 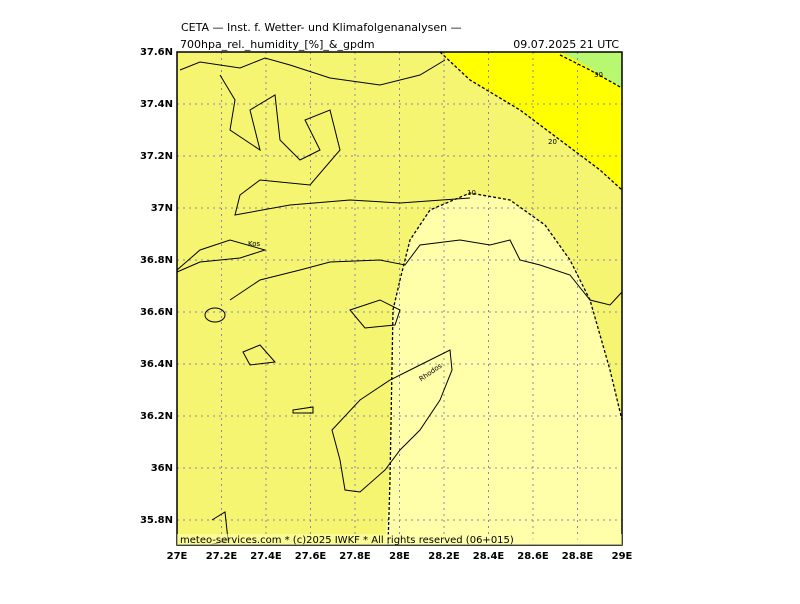 I want to click on lon-tick-label: 29E, so click(x=622, y=556).